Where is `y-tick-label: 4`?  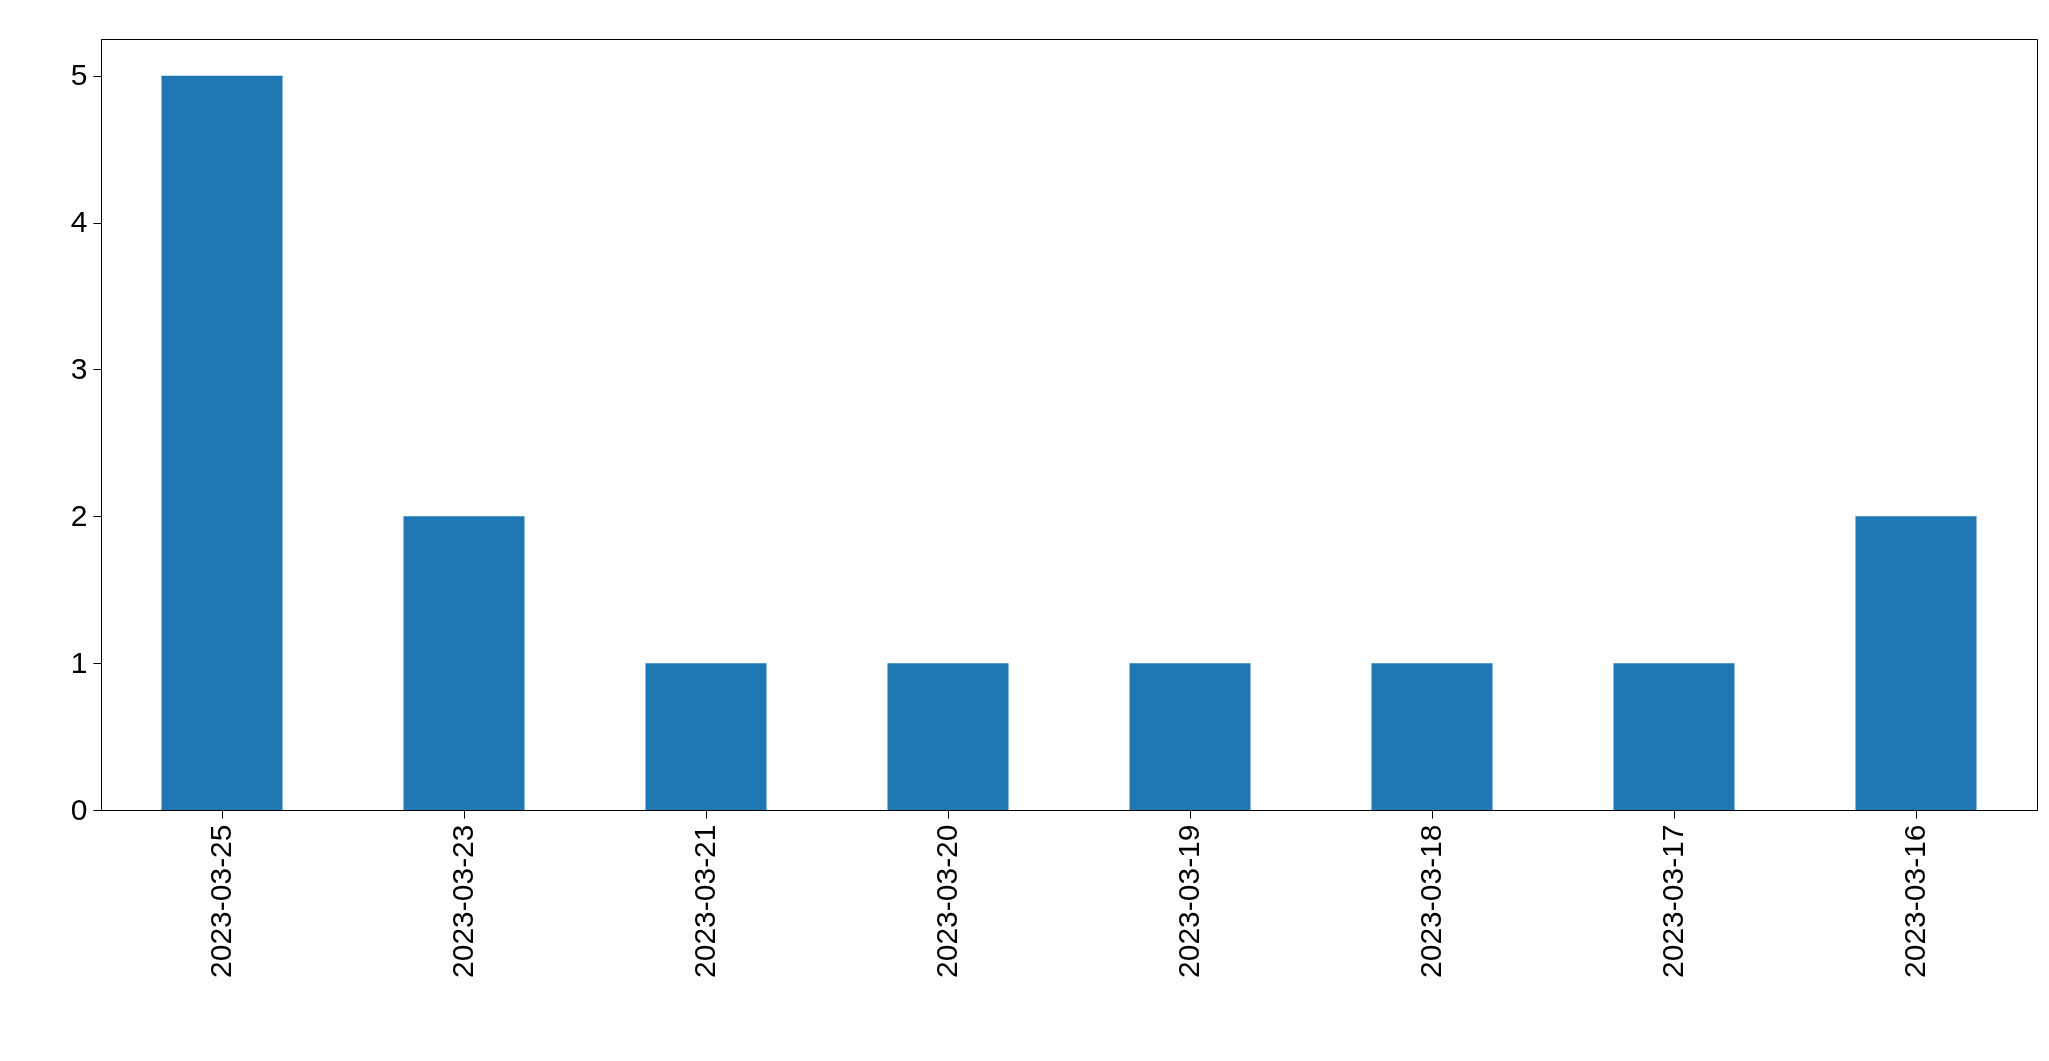
y-tick-label: 4 is located at coordinates (79, 222).